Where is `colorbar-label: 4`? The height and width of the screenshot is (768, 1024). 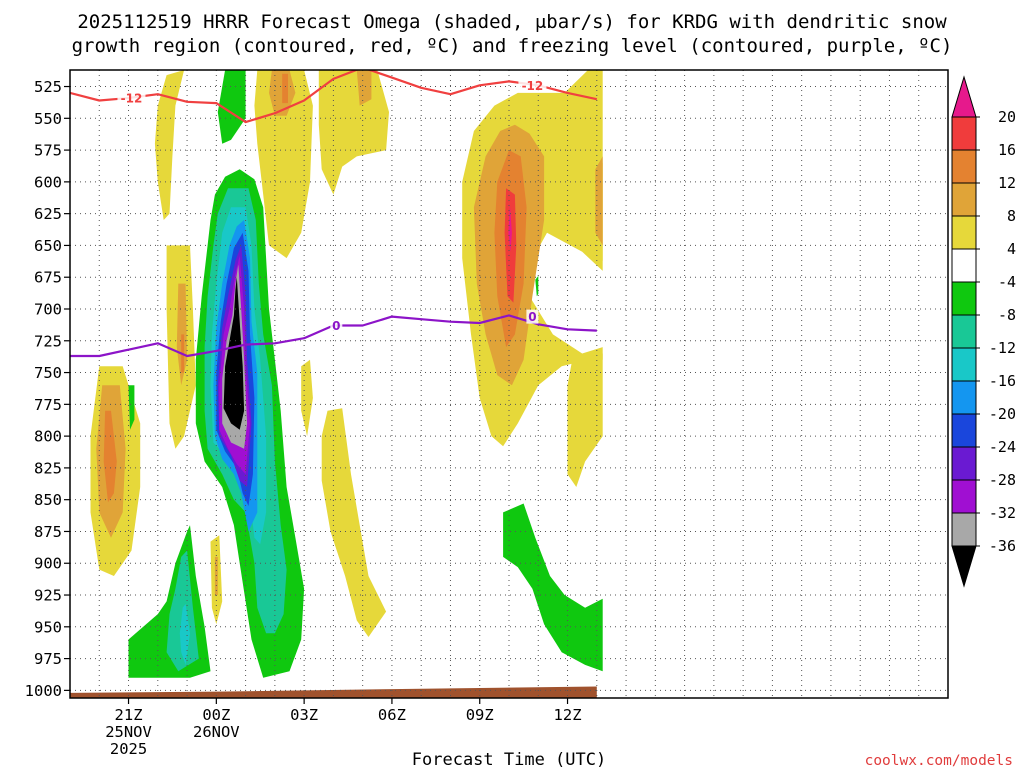
colorbar-label: 4 is located at coordinates (1011, 249).